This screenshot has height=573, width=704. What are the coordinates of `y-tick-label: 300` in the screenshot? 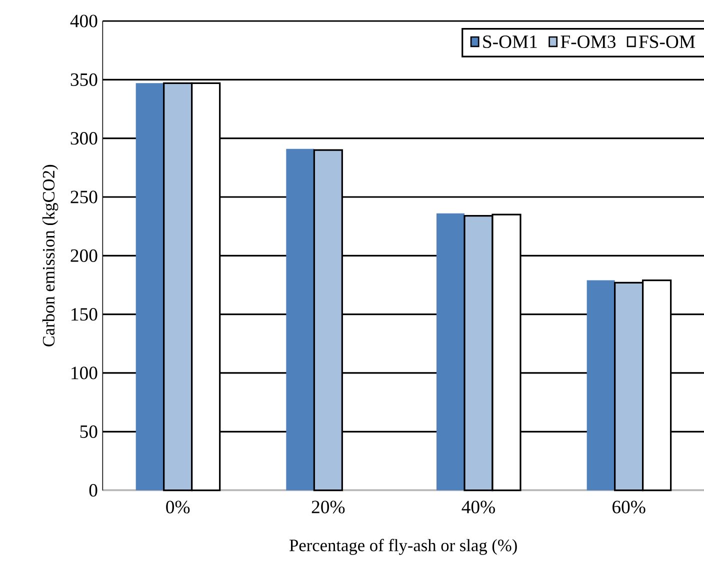 It's located at (84, 138).